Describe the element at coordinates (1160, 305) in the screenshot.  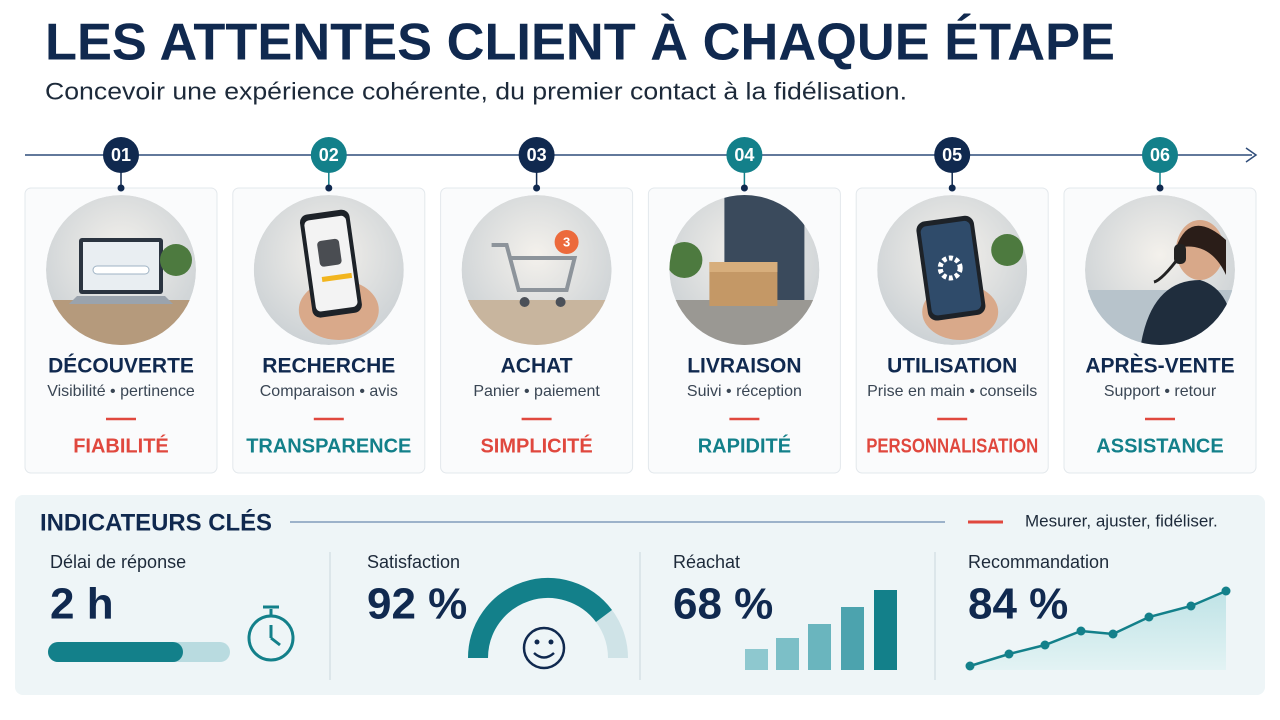
I see `step-card: 06 APRÈS-VENTE Support • retour ASSISTANCE` at that location.